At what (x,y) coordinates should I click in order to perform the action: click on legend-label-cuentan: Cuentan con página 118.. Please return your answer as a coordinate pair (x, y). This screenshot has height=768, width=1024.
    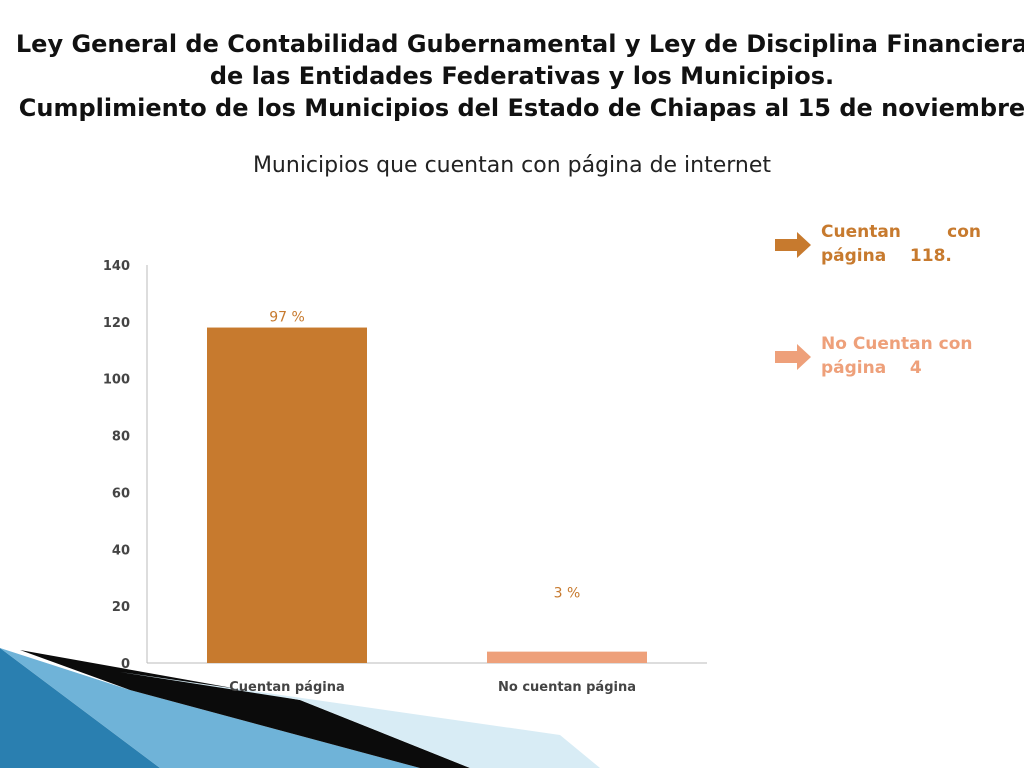
    Looking at the image, I should click on (901, 244).